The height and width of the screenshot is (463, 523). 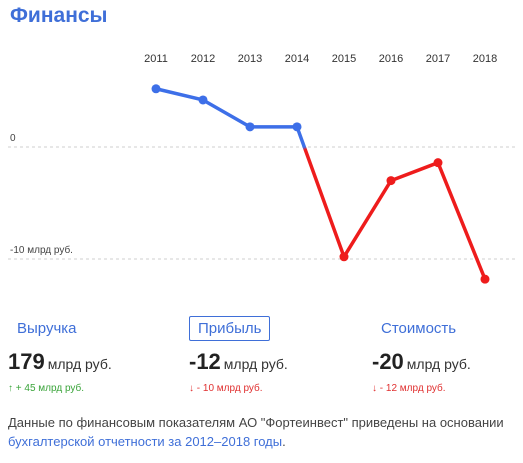 I want to click on x-tick-label: 2013, so click(x=250, y=59).